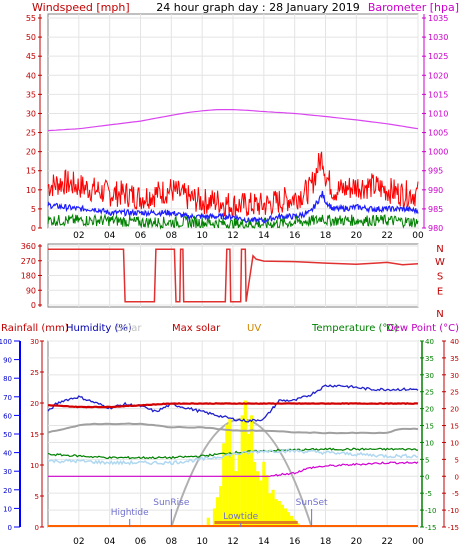 The width and height of the screenshot is (460, 554). What do you see at coordinates (172, 542) in the screenshot?
I see `x-tick-label: 08` at bounding box center [172, 542].